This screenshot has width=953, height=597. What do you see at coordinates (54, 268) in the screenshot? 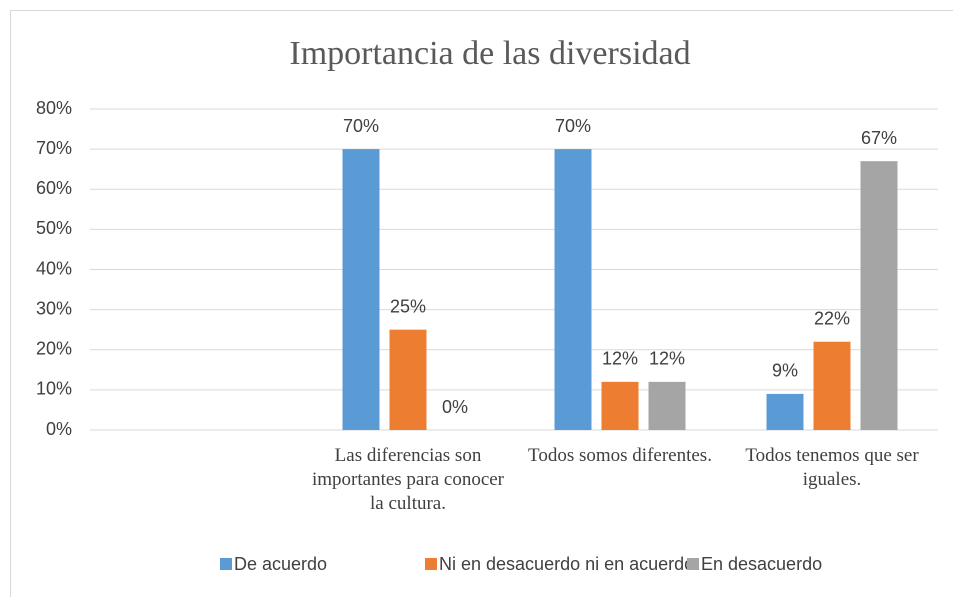
I see `y-tick-label: 40%` at bounding box center [54, 268].